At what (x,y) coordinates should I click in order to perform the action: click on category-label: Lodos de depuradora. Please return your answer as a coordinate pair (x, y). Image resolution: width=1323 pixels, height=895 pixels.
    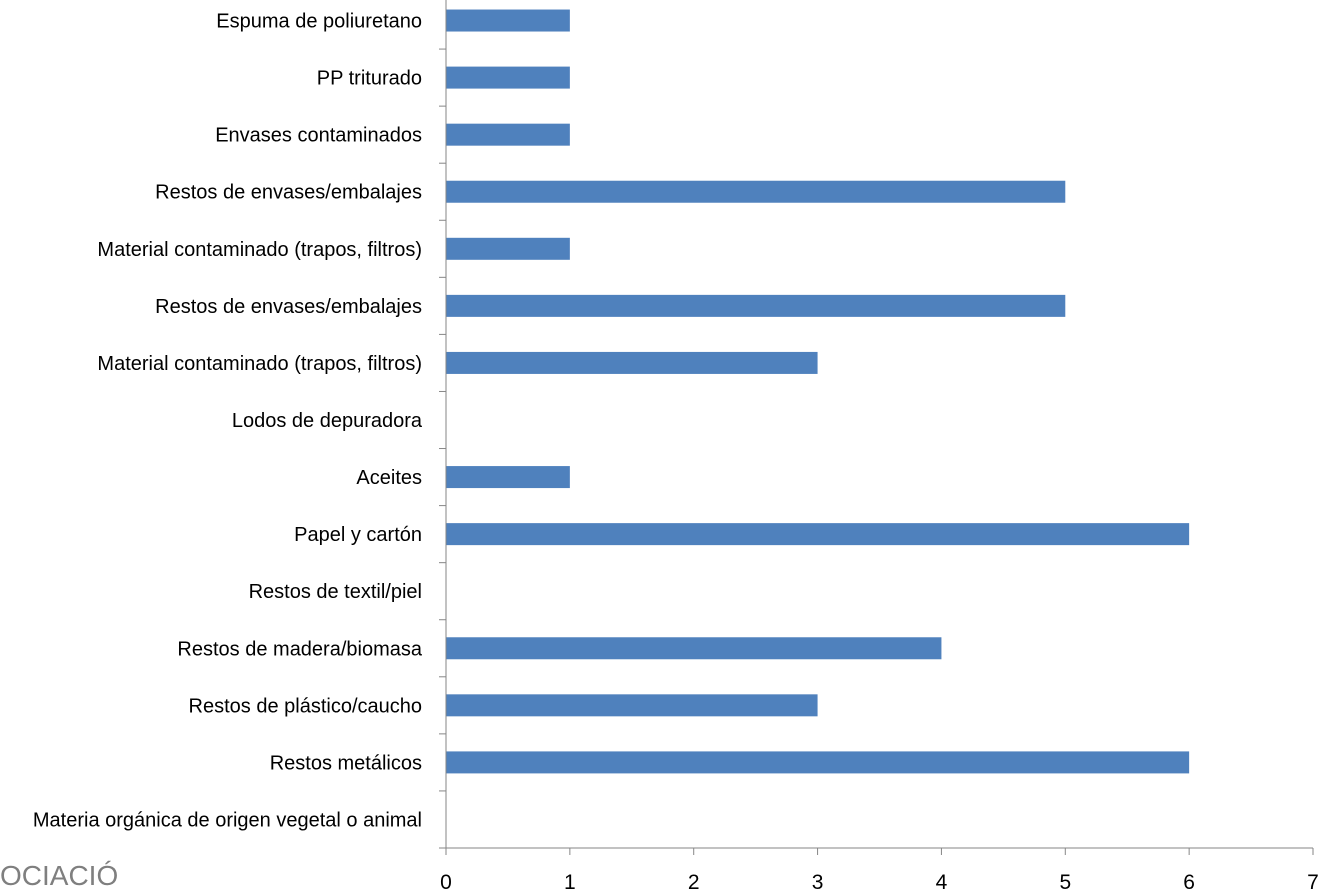
    Looking at the image, I should click on (327, 421).